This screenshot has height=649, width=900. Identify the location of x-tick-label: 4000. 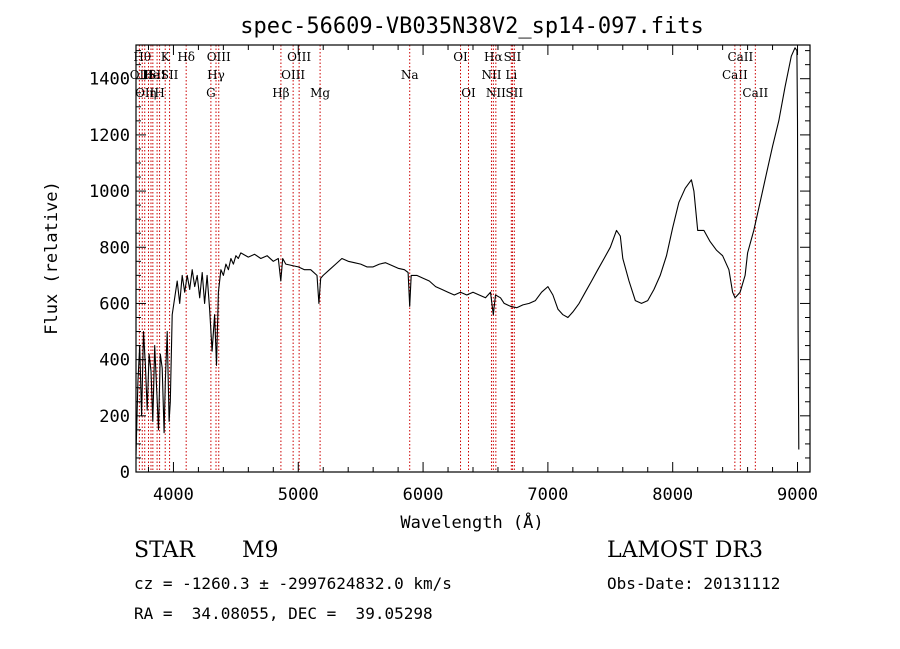
(173, 495).